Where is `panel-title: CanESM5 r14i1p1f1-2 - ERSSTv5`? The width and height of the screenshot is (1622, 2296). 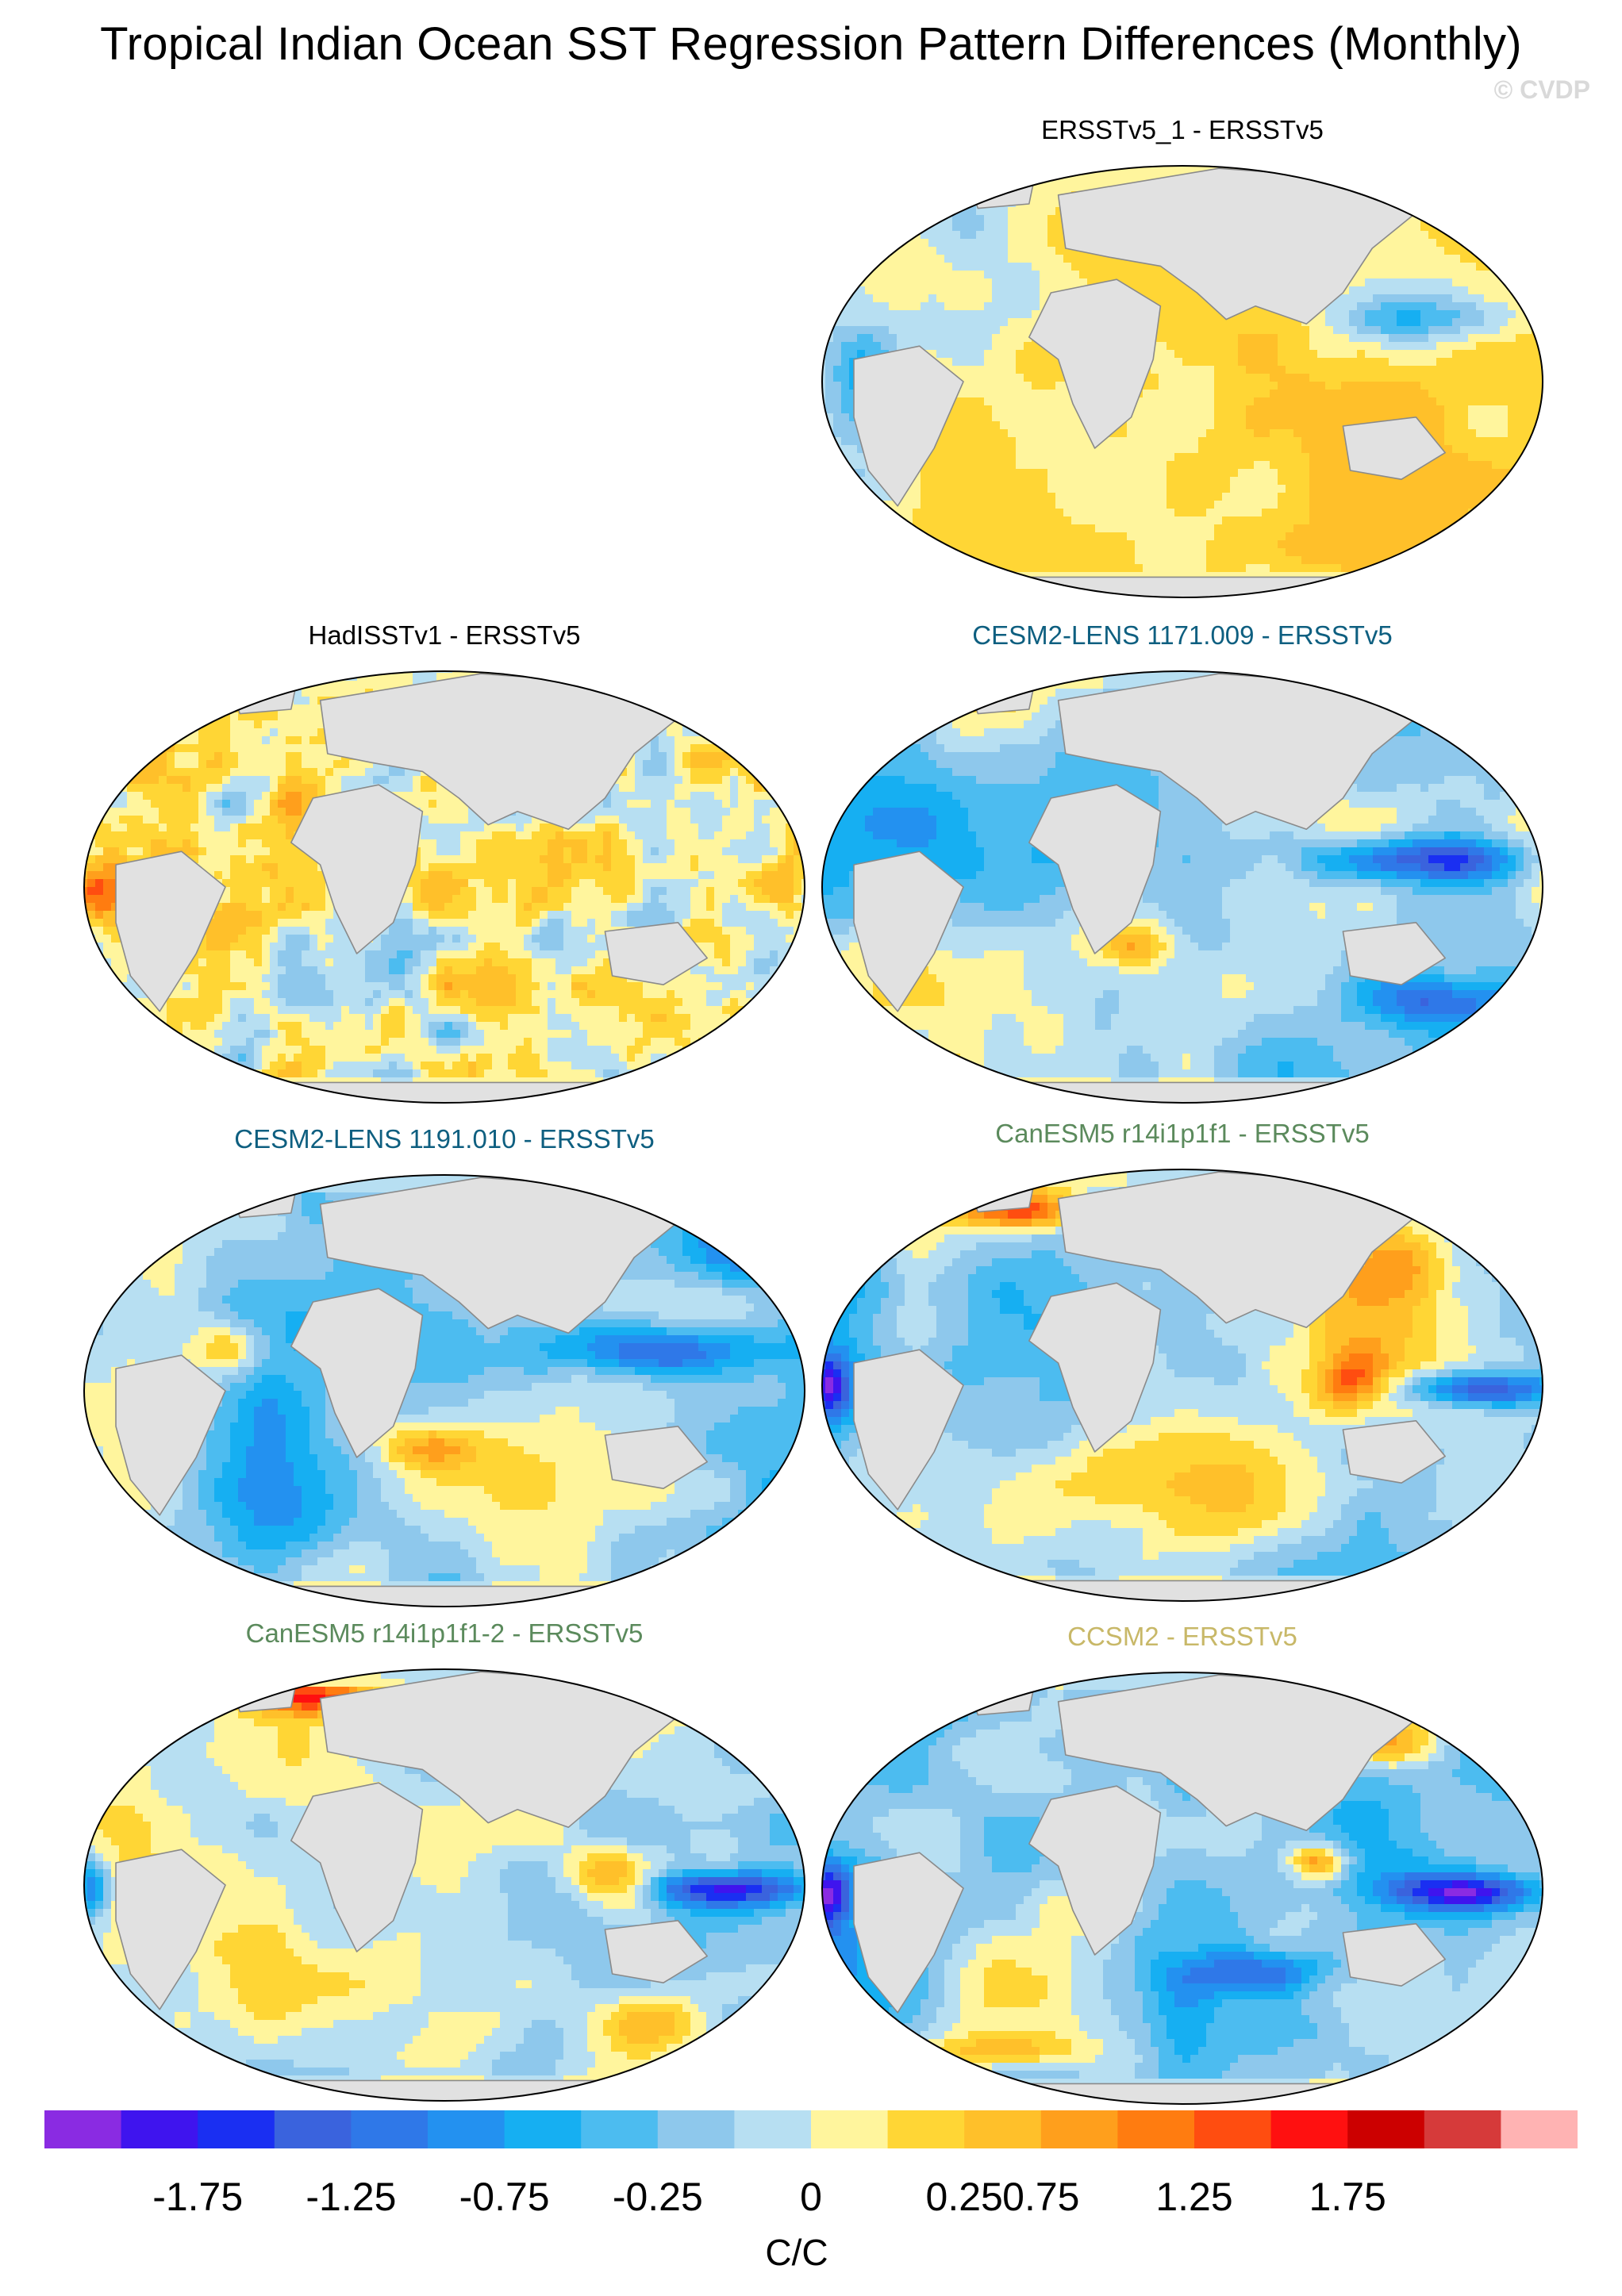
panel-title: CanESM5 r14i1p1f1-2 - ERSSTv5 is located at coordinates (444, 1633).